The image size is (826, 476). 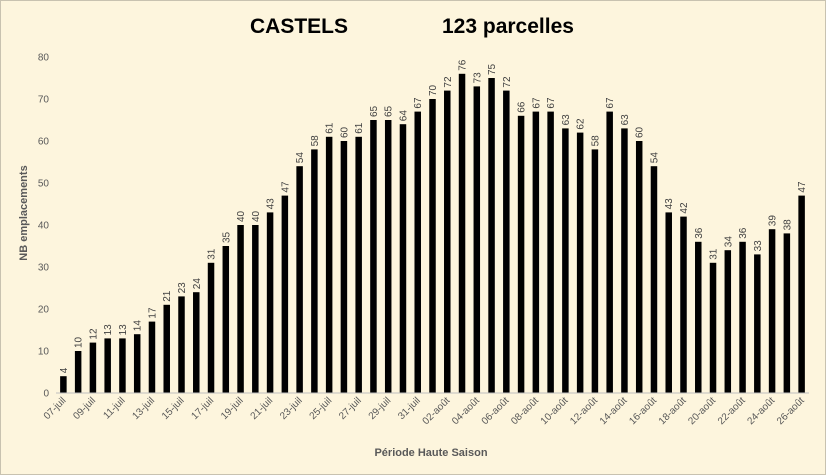 What do you see at coordinates (44, 352) in the screenshot?
I see `y-tick-label: 10` at bounding box center [44, 352].